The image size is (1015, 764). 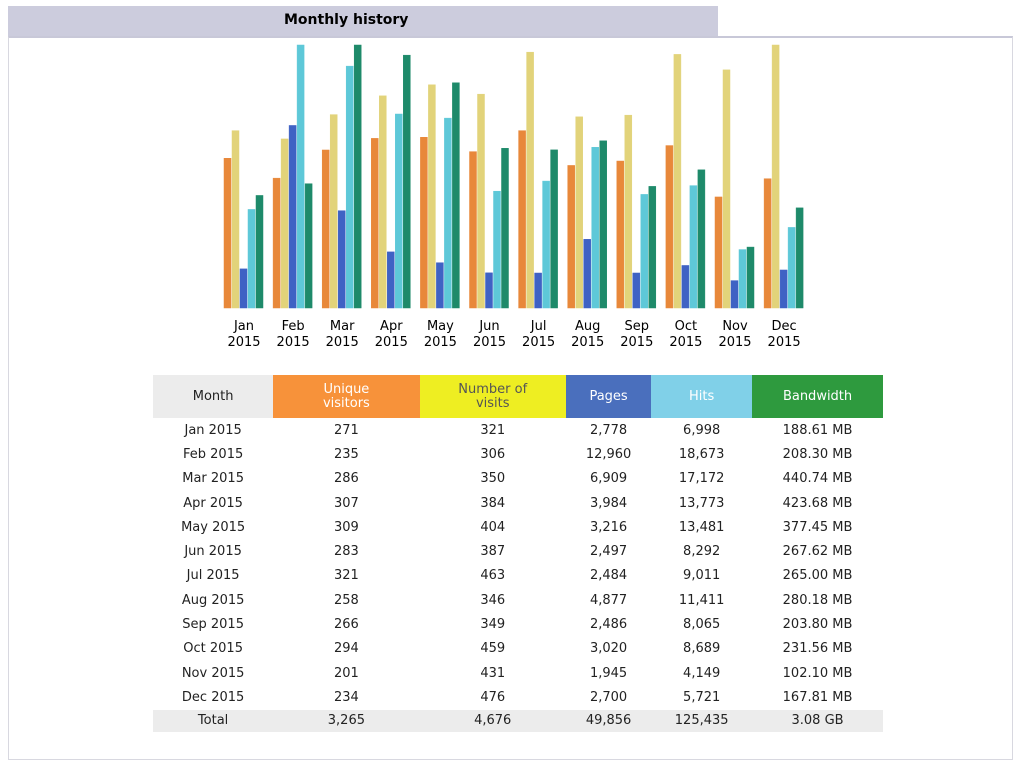 I want to click on value-cell: 431, so click(x=493, y=673).